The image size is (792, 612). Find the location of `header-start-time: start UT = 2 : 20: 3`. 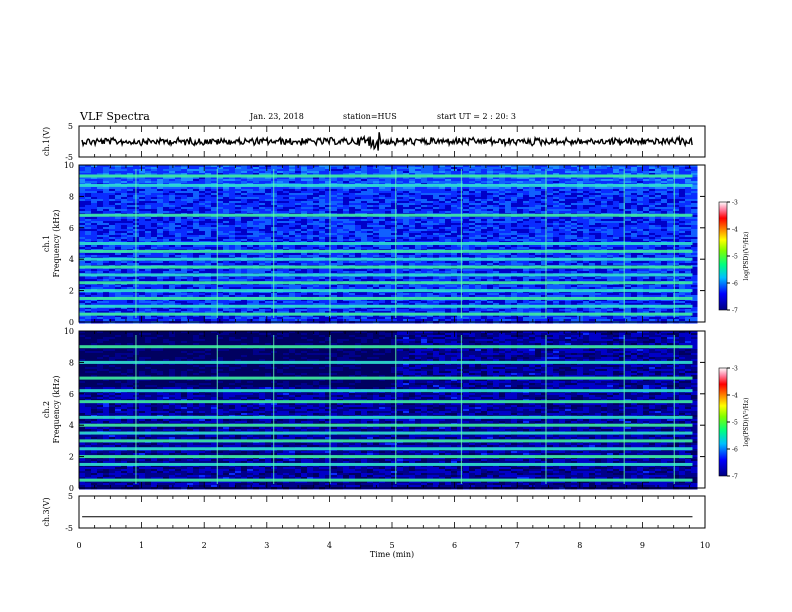

header-start-time: start UT = 2 : 20: 3 is located at coordinates (476, 116).